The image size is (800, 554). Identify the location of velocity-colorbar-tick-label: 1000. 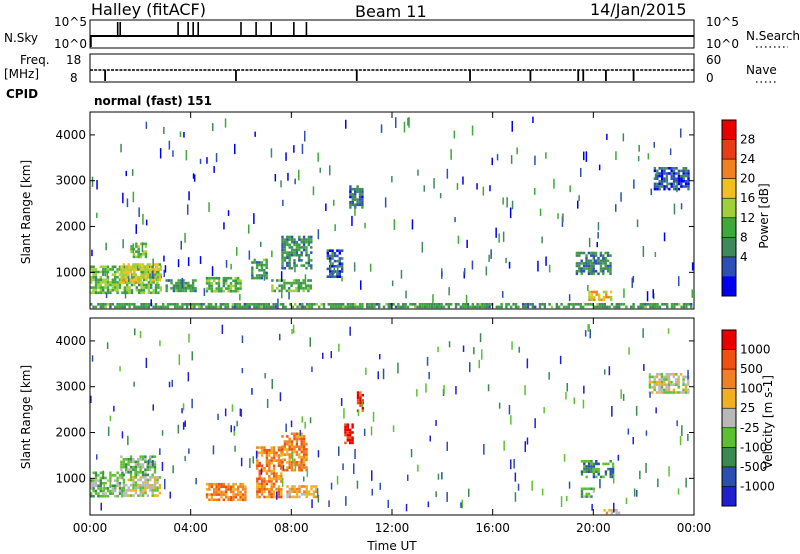
(755, 350).